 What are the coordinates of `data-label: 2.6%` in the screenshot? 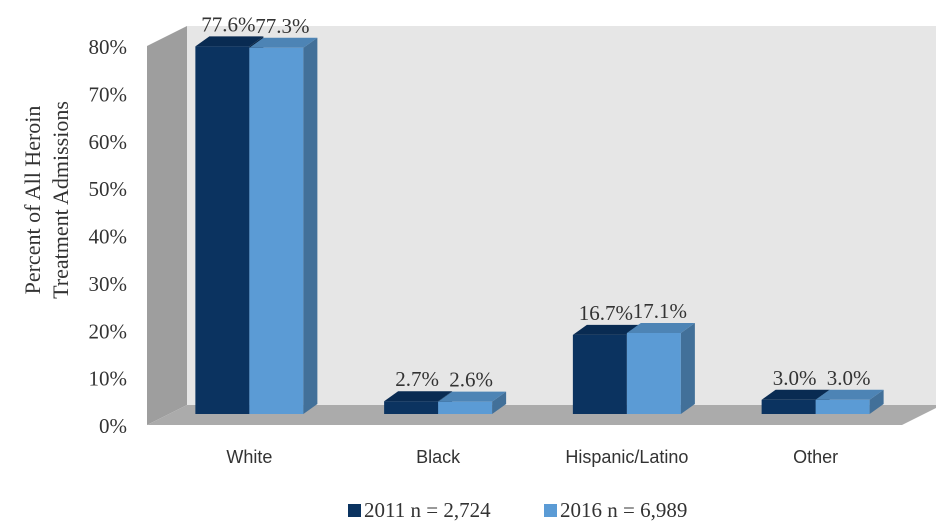 It's located at (471, 380).